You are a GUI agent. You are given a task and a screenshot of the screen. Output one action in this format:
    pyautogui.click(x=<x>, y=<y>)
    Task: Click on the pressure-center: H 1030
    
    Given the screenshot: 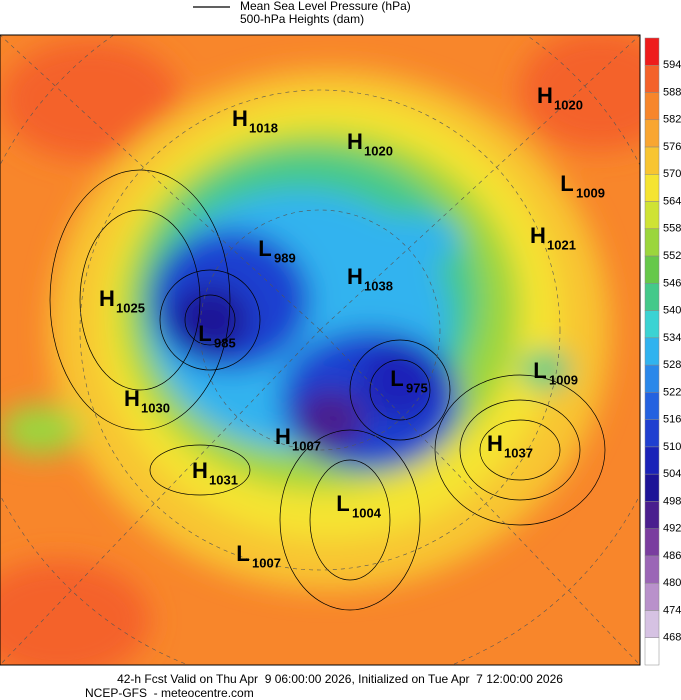 What is the action you would take?
    pyautogui.click(x=147, y=401)
    